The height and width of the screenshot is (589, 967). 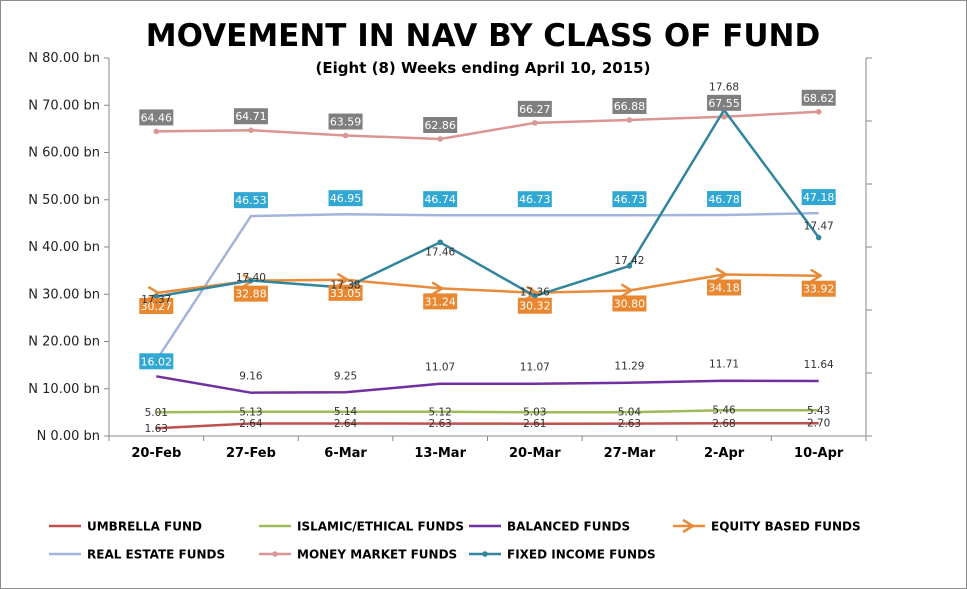 What do you see at coordinates (439, 412) in the screenshot?
I see `data-label: 5.12` at bounding box center [439, 412].